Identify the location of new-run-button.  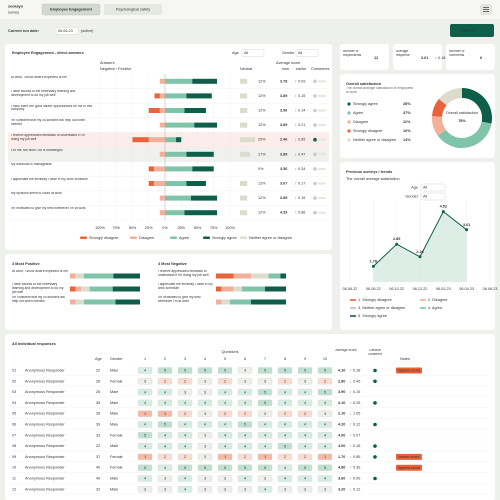
(472, 30).